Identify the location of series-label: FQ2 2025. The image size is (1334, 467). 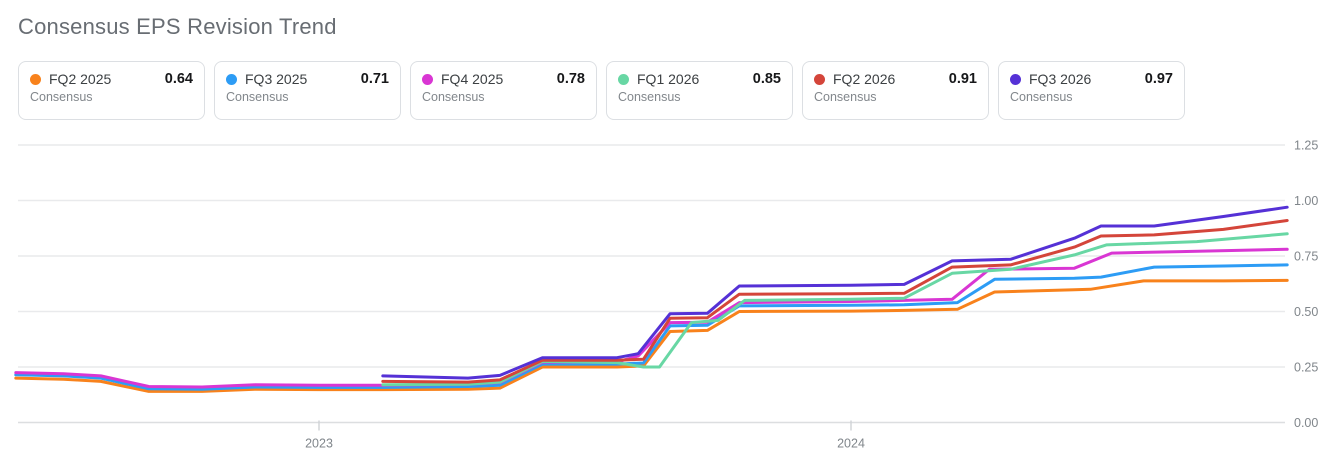
(80, 79).